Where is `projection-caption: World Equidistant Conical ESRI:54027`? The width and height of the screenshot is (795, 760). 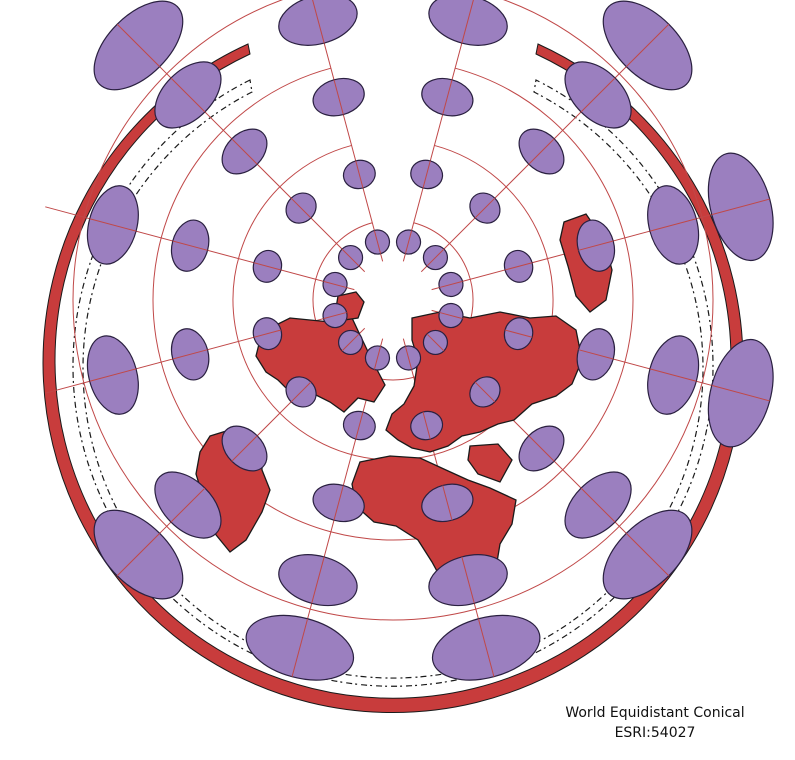
projection-caption: World Equidistant Conical ESRI:54027 is located at coordinates (655, 723).